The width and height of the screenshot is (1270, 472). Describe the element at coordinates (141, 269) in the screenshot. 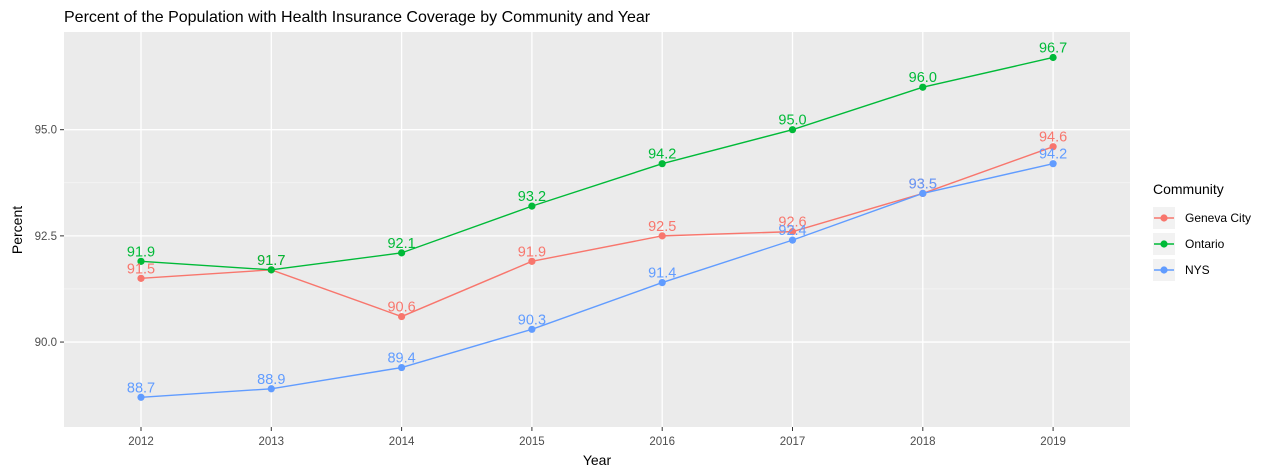

I see `data-label: 91.5` at that location.